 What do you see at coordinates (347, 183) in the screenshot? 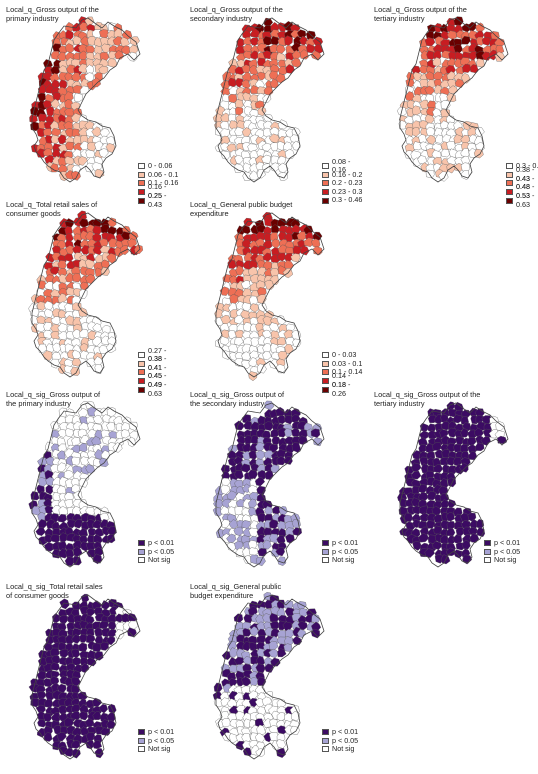
I see `legend-label: 0.2 - 0.23` at bounding box center [347, 183].